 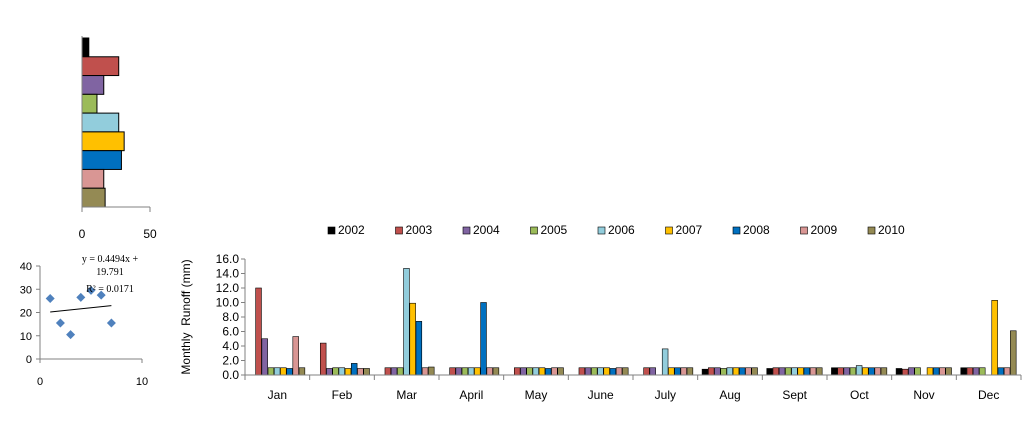 What do you see at coordinates (489, 371) in the screenshot?
I see `bar-April-2009` at bounding box center [489, 371].